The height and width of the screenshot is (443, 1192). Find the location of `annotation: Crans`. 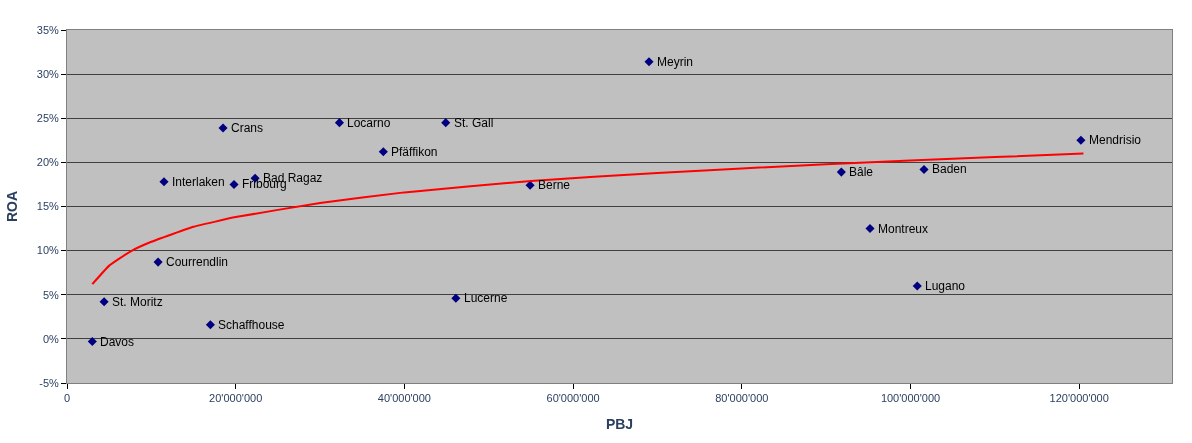

annotation: Crans is located at coordinates (247, 128).